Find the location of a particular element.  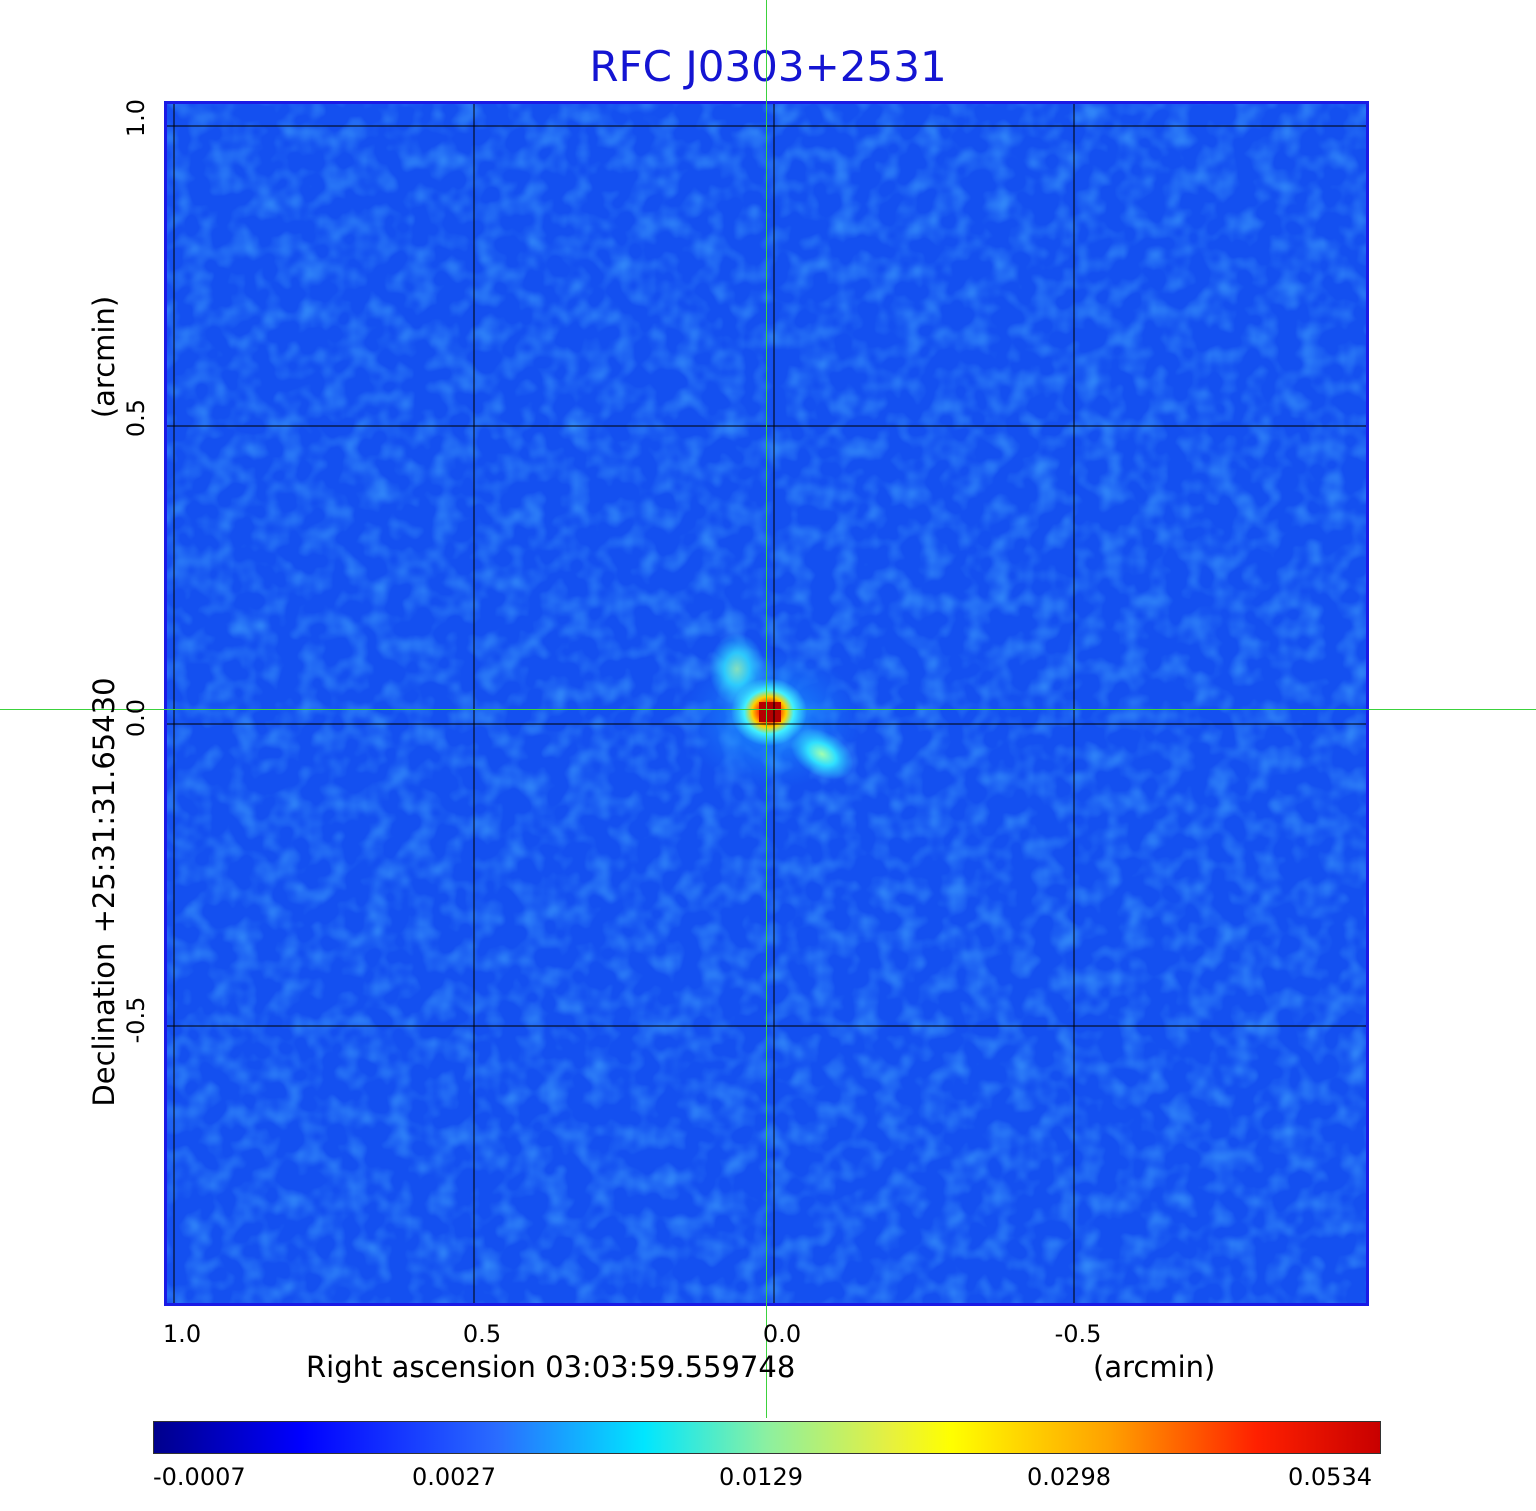

colorbar is located at coordinates (767, 1437).